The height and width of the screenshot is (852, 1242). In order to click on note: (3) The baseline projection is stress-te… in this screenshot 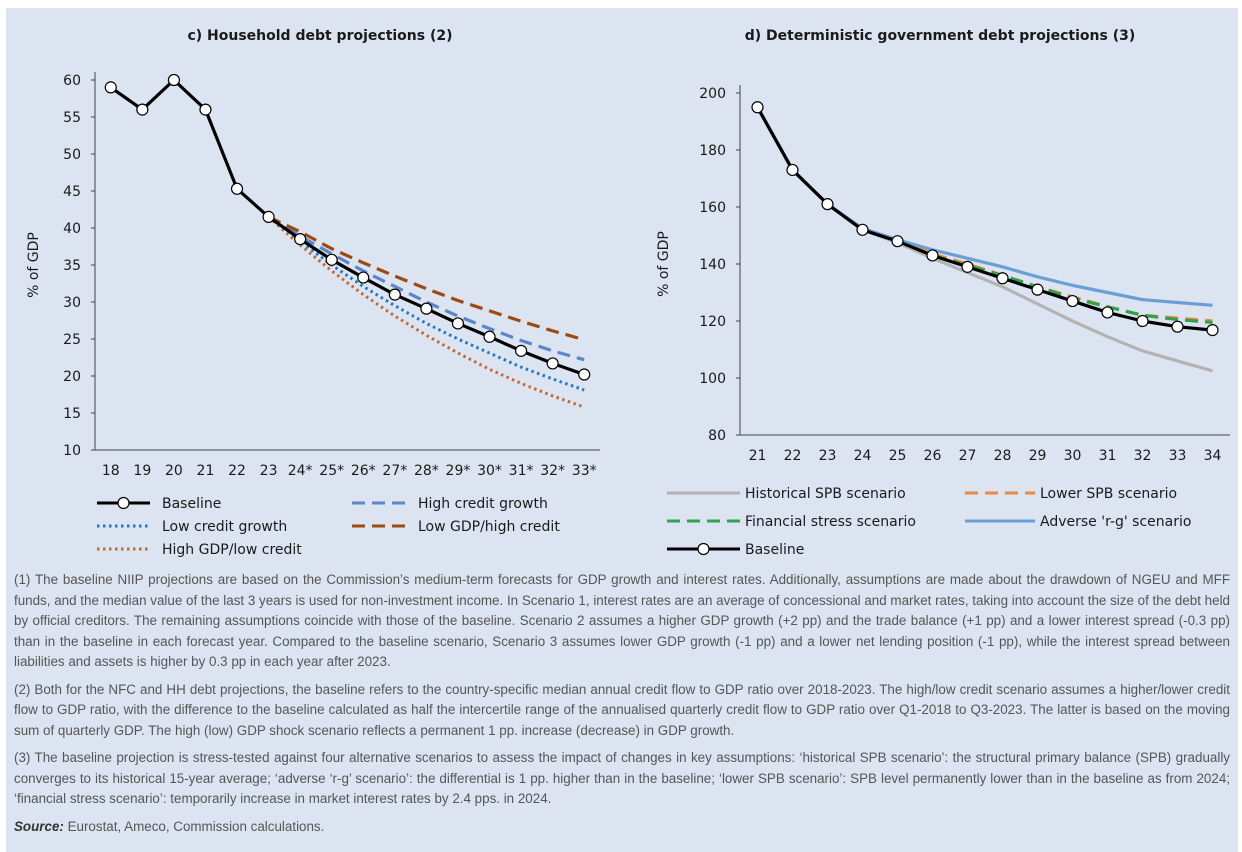, I will do `click(622, 778)`.